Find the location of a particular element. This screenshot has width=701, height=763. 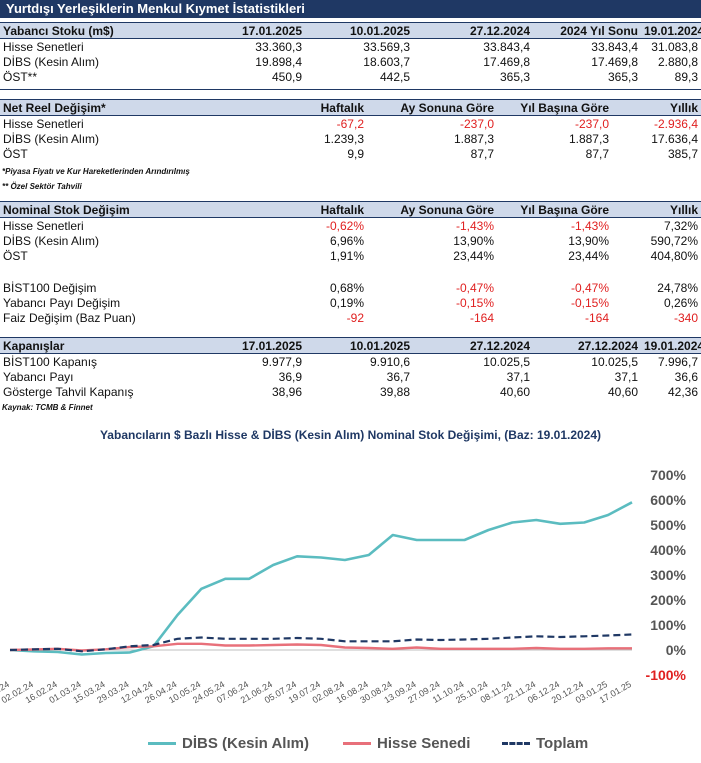

header-cell: 17.01.2025 is located at coordinates (255, 30).